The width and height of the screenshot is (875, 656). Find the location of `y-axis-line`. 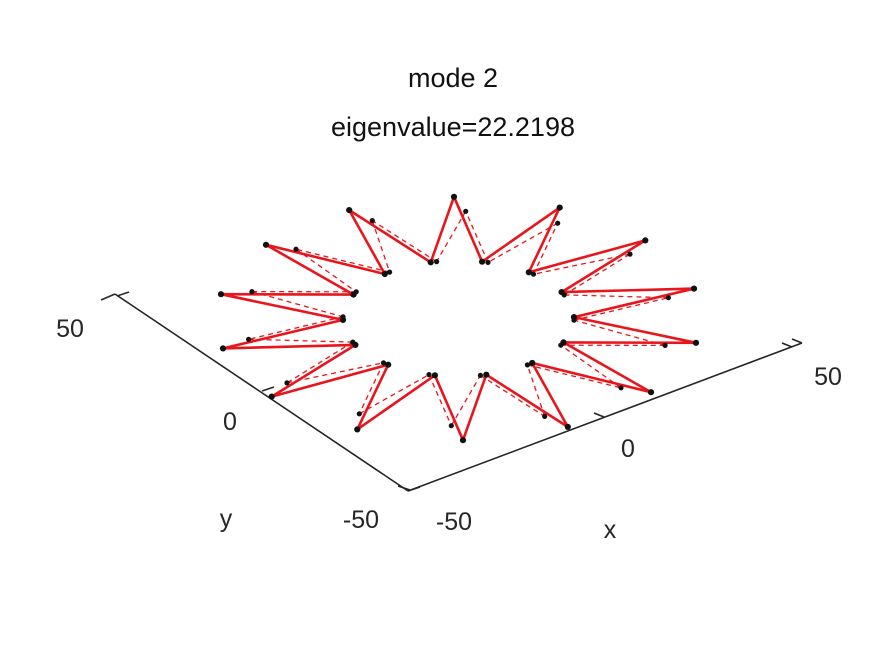

y-axis-line is located at coordinates (261, 392).